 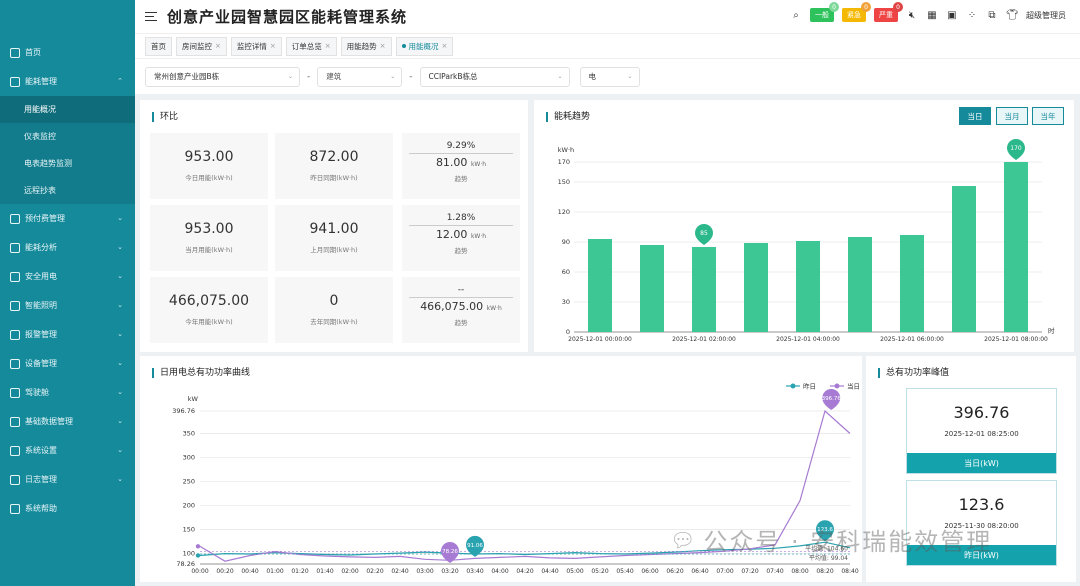 I want to click on tab-1: 房间监控 ×, so click(x=201, y=46).